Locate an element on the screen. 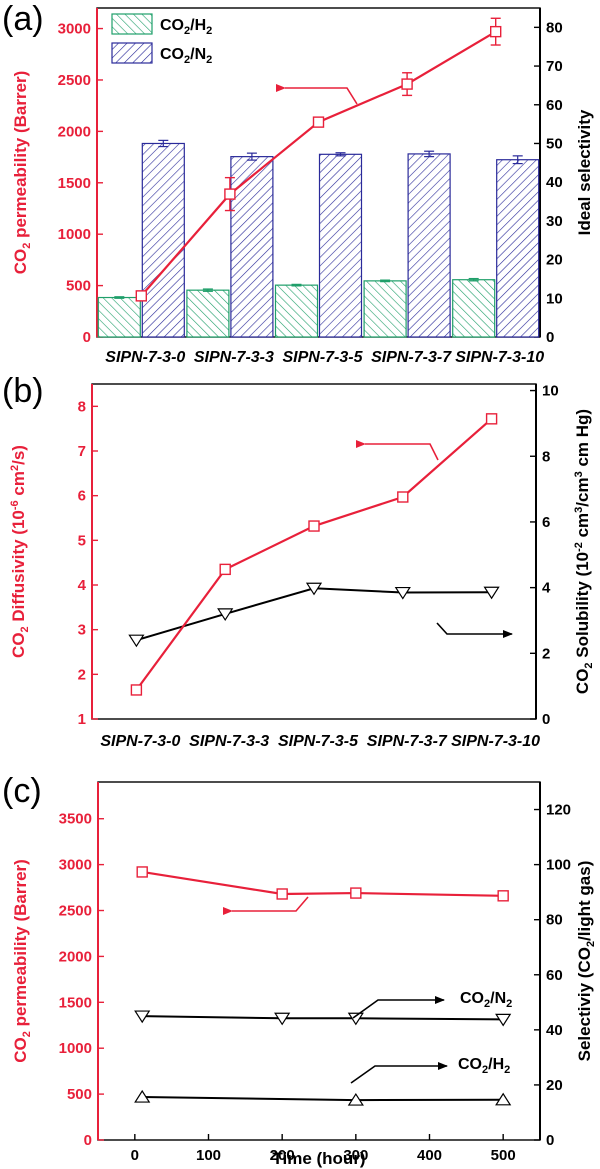 The width and height of the screenshot is (600, 1169). y2-tick-label: 10 is located at coordinates (554, 298).